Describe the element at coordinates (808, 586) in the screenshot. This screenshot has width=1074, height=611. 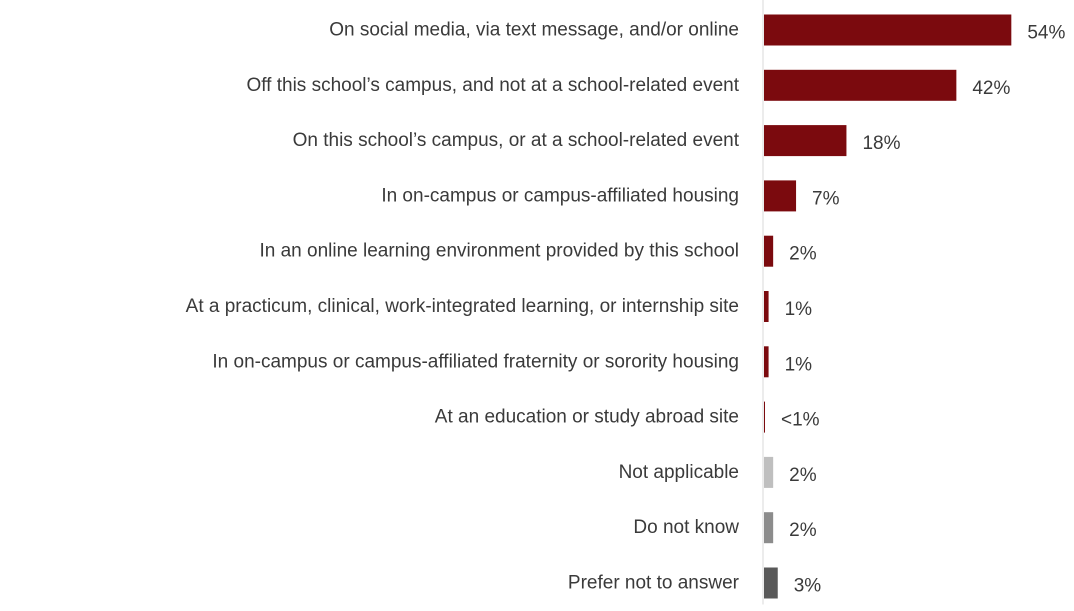
I see `data-label: 3%` at that location.